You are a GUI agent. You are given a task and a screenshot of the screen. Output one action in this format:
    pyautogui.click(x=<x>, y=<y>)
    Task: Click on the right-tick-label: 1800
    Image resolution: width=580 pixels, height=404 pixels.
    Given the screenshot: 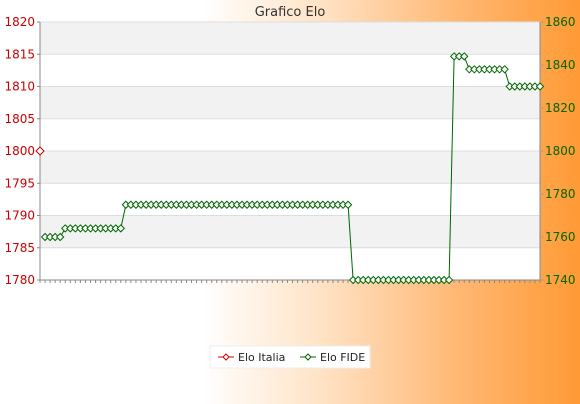 What is the action you would take?
    pyautogui.click(x=560, y=151)
    